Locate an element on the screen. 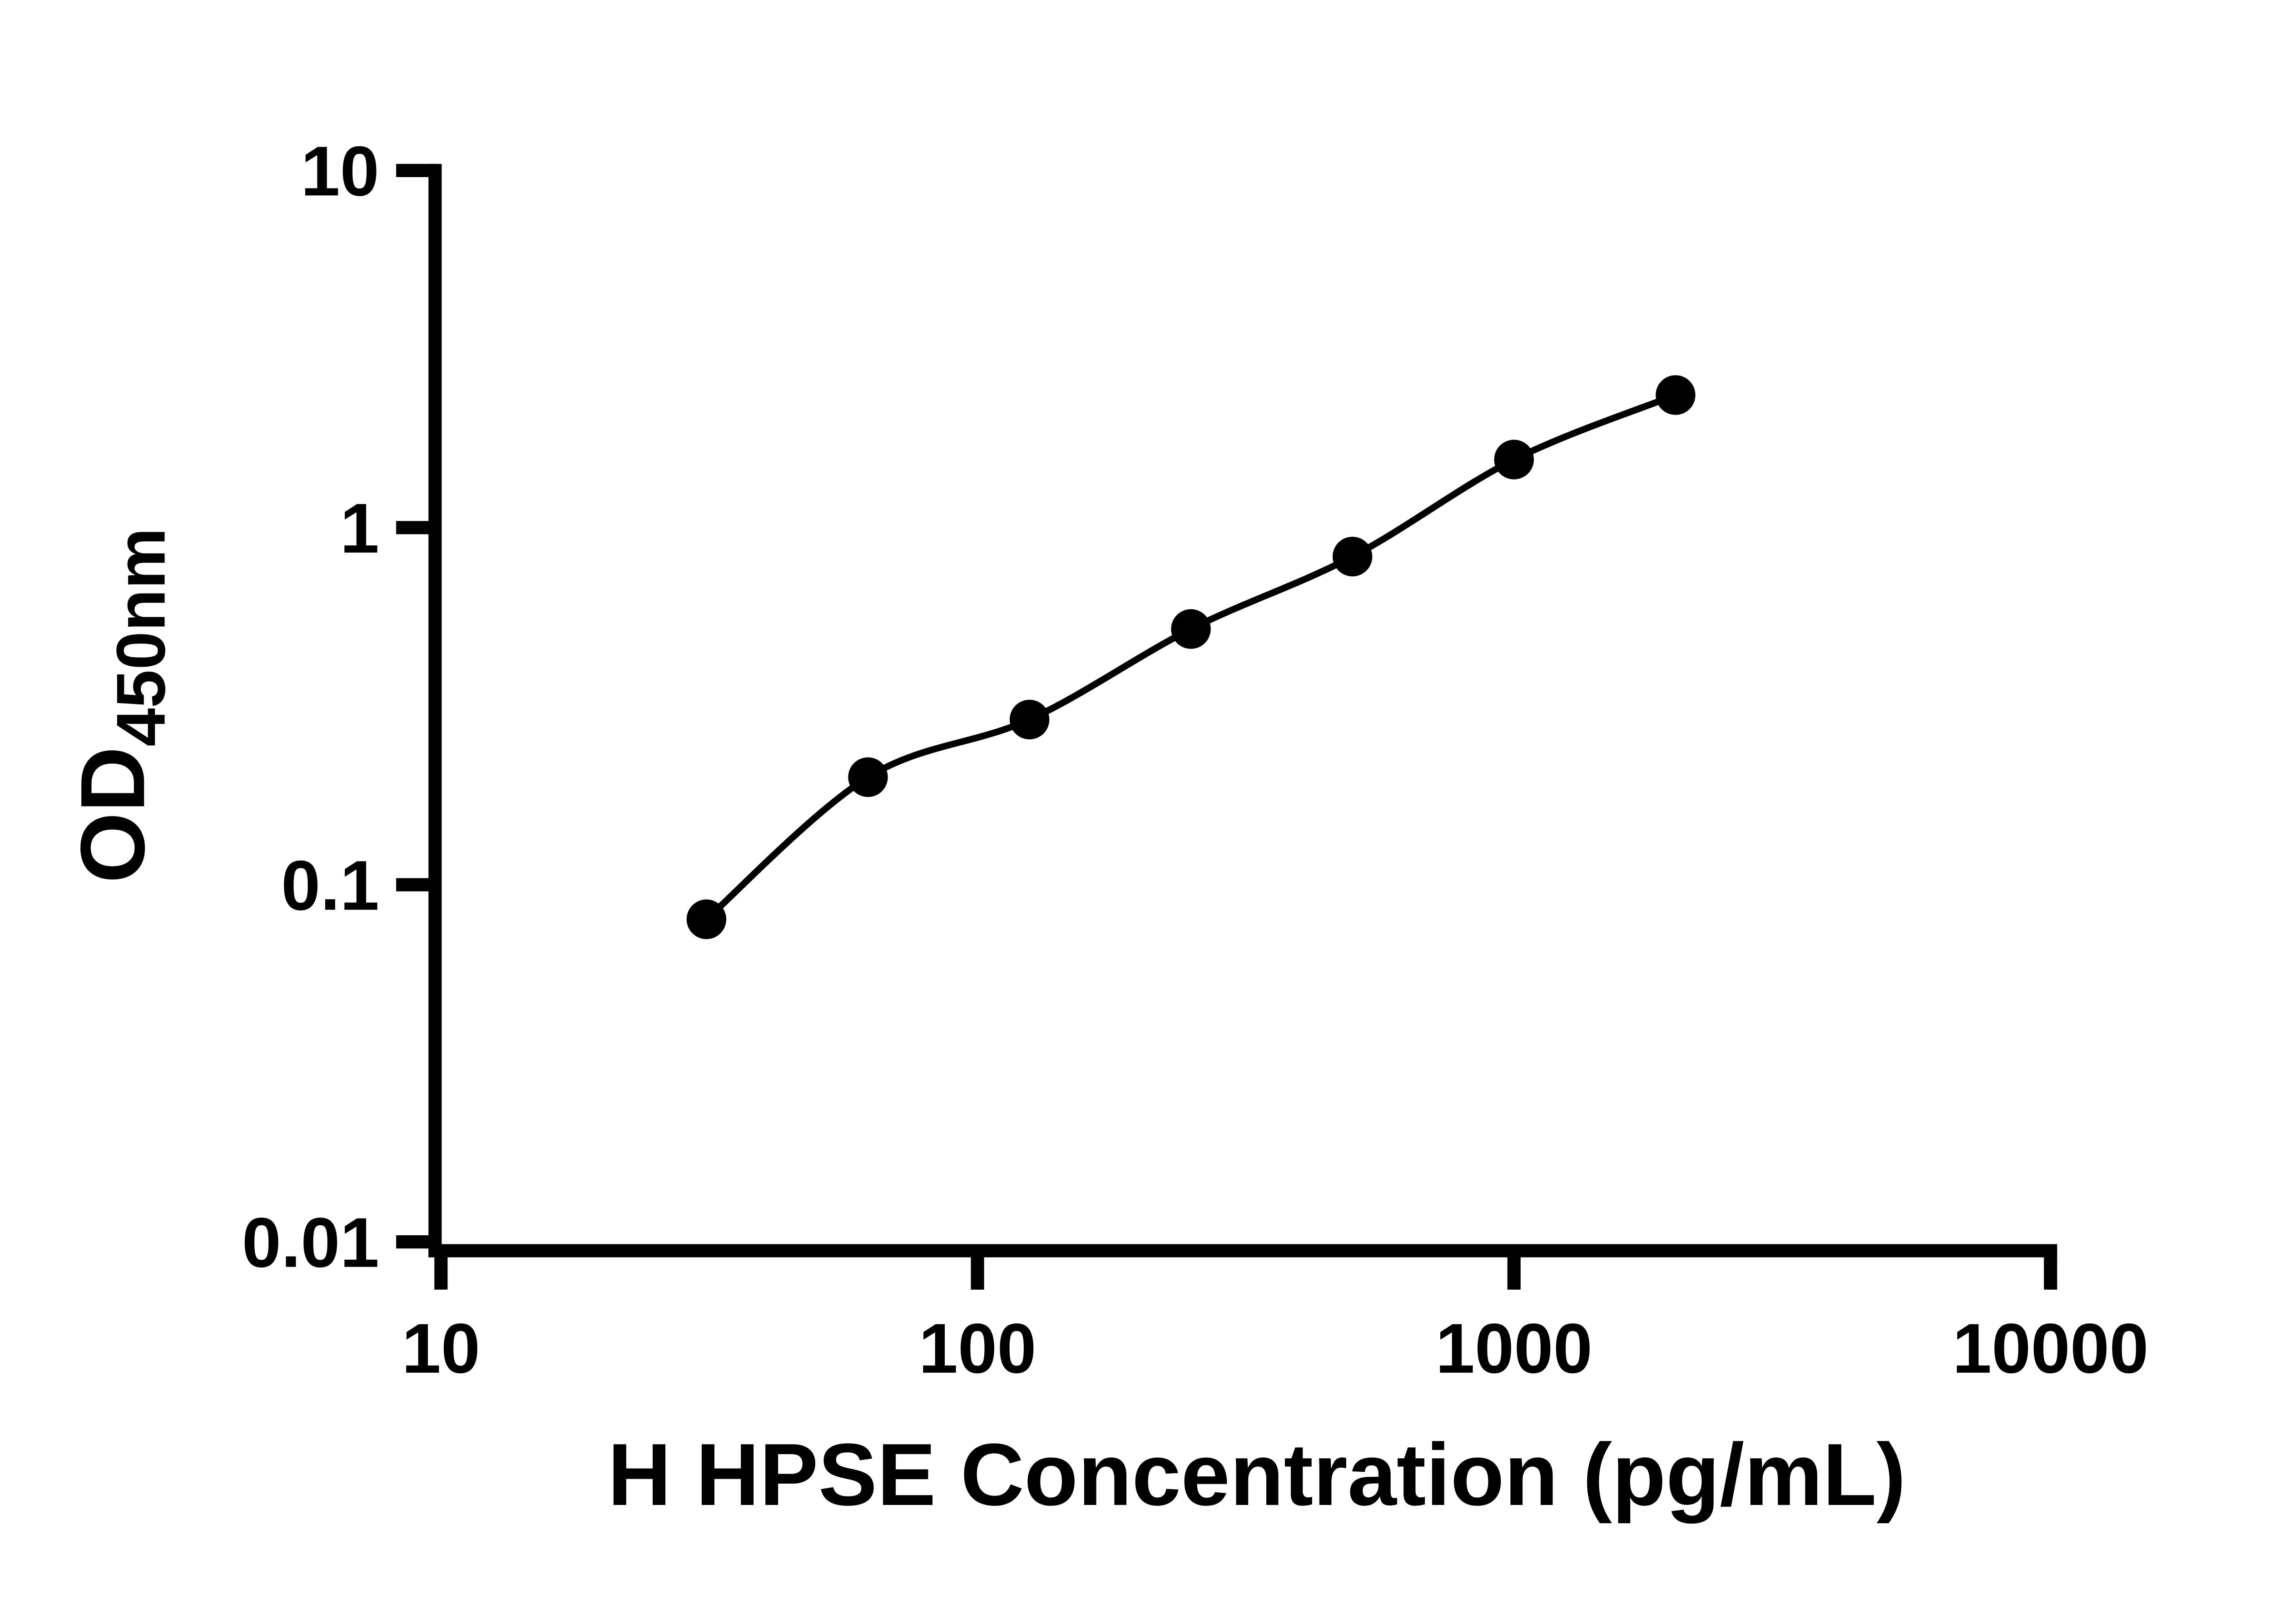 This screenshot has width=2271, height=1624. x-axis-tick-label: 10000 is located at coordinates (2051, 1348).